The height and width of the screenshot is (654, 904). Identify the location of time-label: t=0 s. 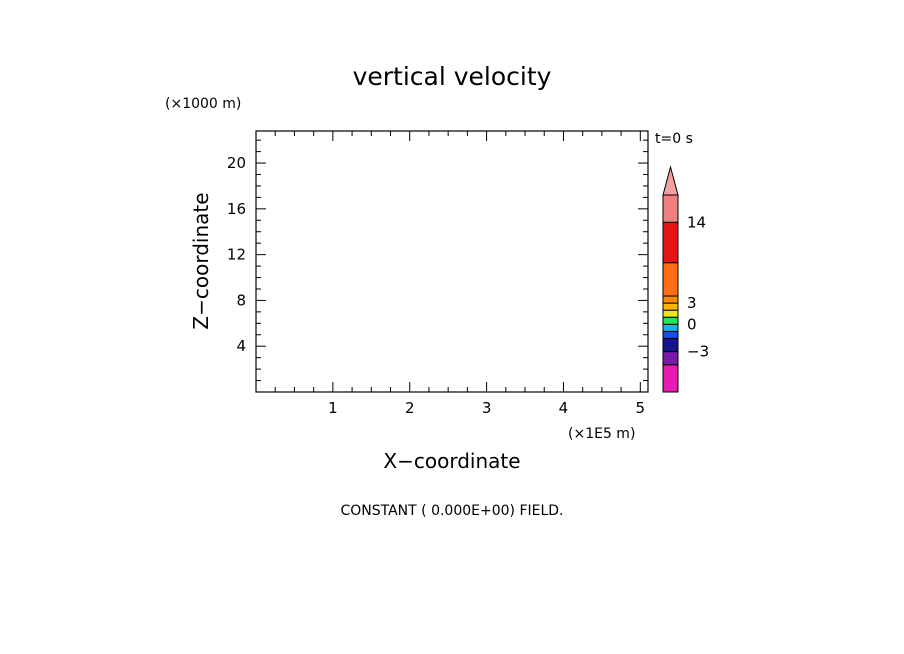
(674, 139).